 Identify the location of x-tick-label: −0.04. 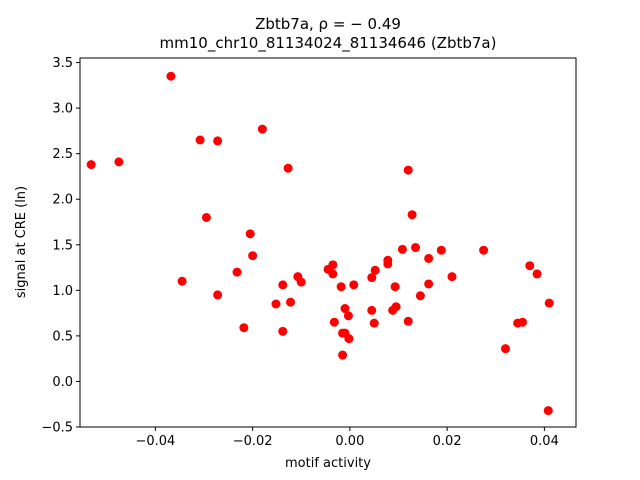
(155, 441).